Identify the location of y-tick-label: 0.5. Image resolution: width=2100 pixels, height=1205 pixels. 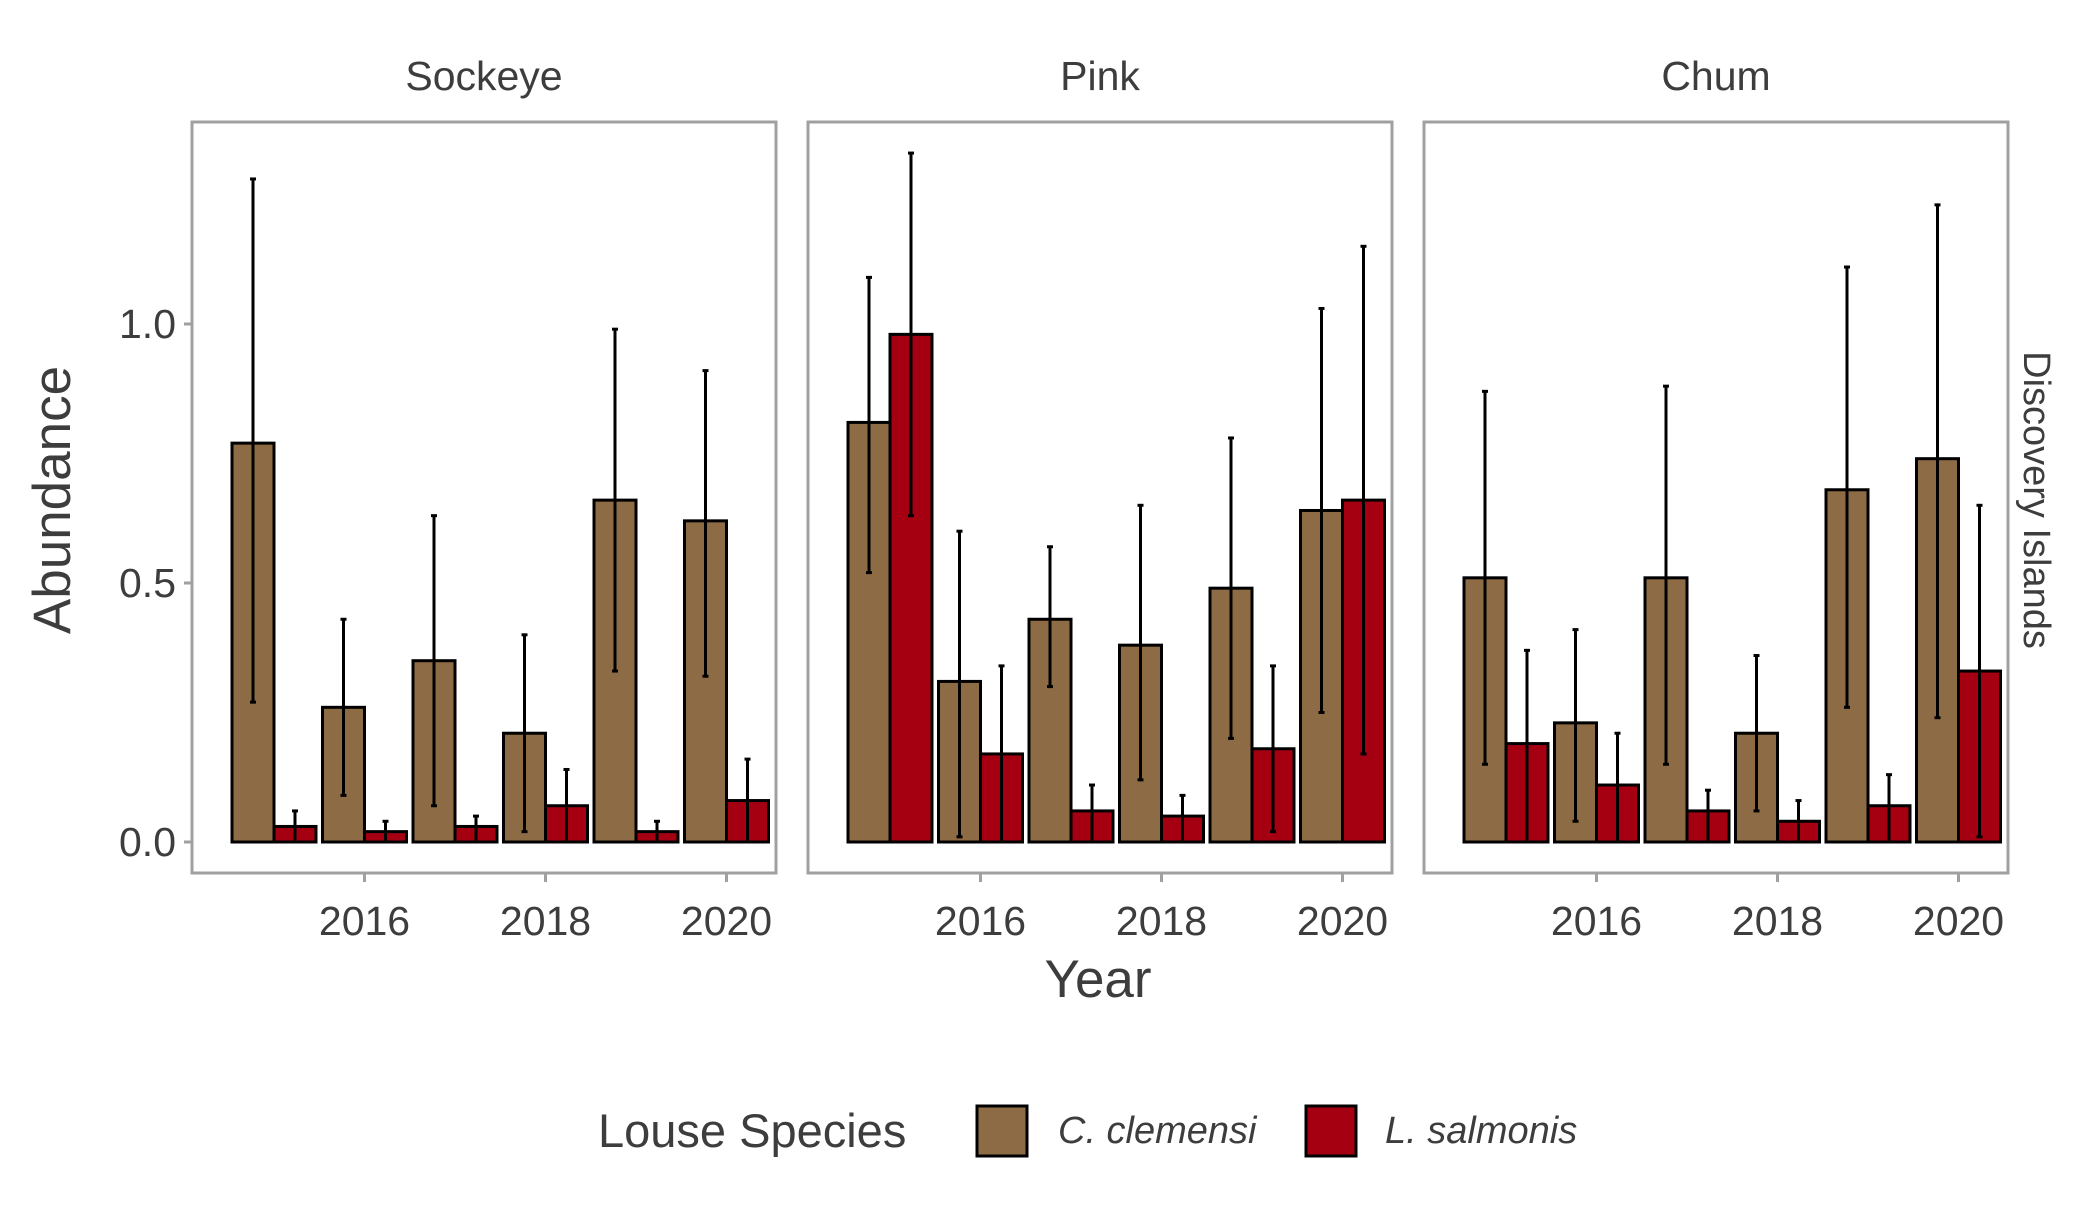
(147, 583).